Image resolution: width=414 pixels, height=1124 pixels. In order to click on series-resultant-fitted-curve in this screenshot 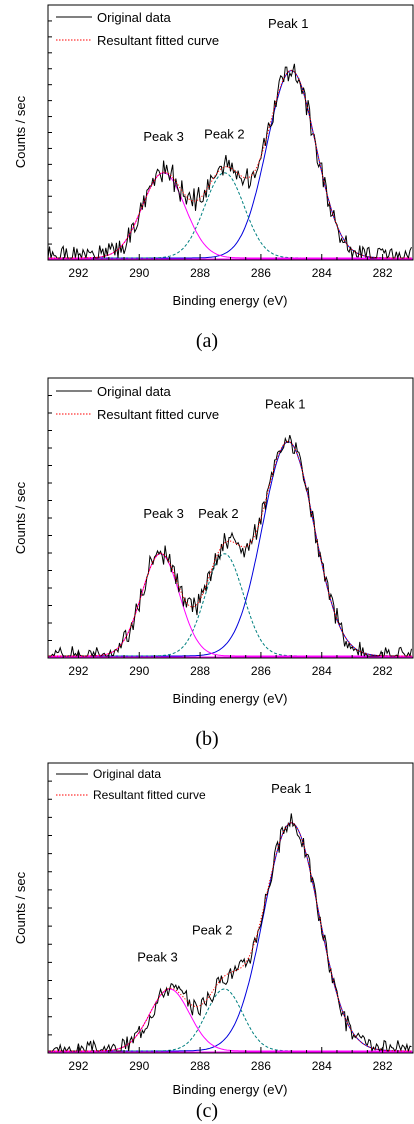, I will do `click(230, 164)`.